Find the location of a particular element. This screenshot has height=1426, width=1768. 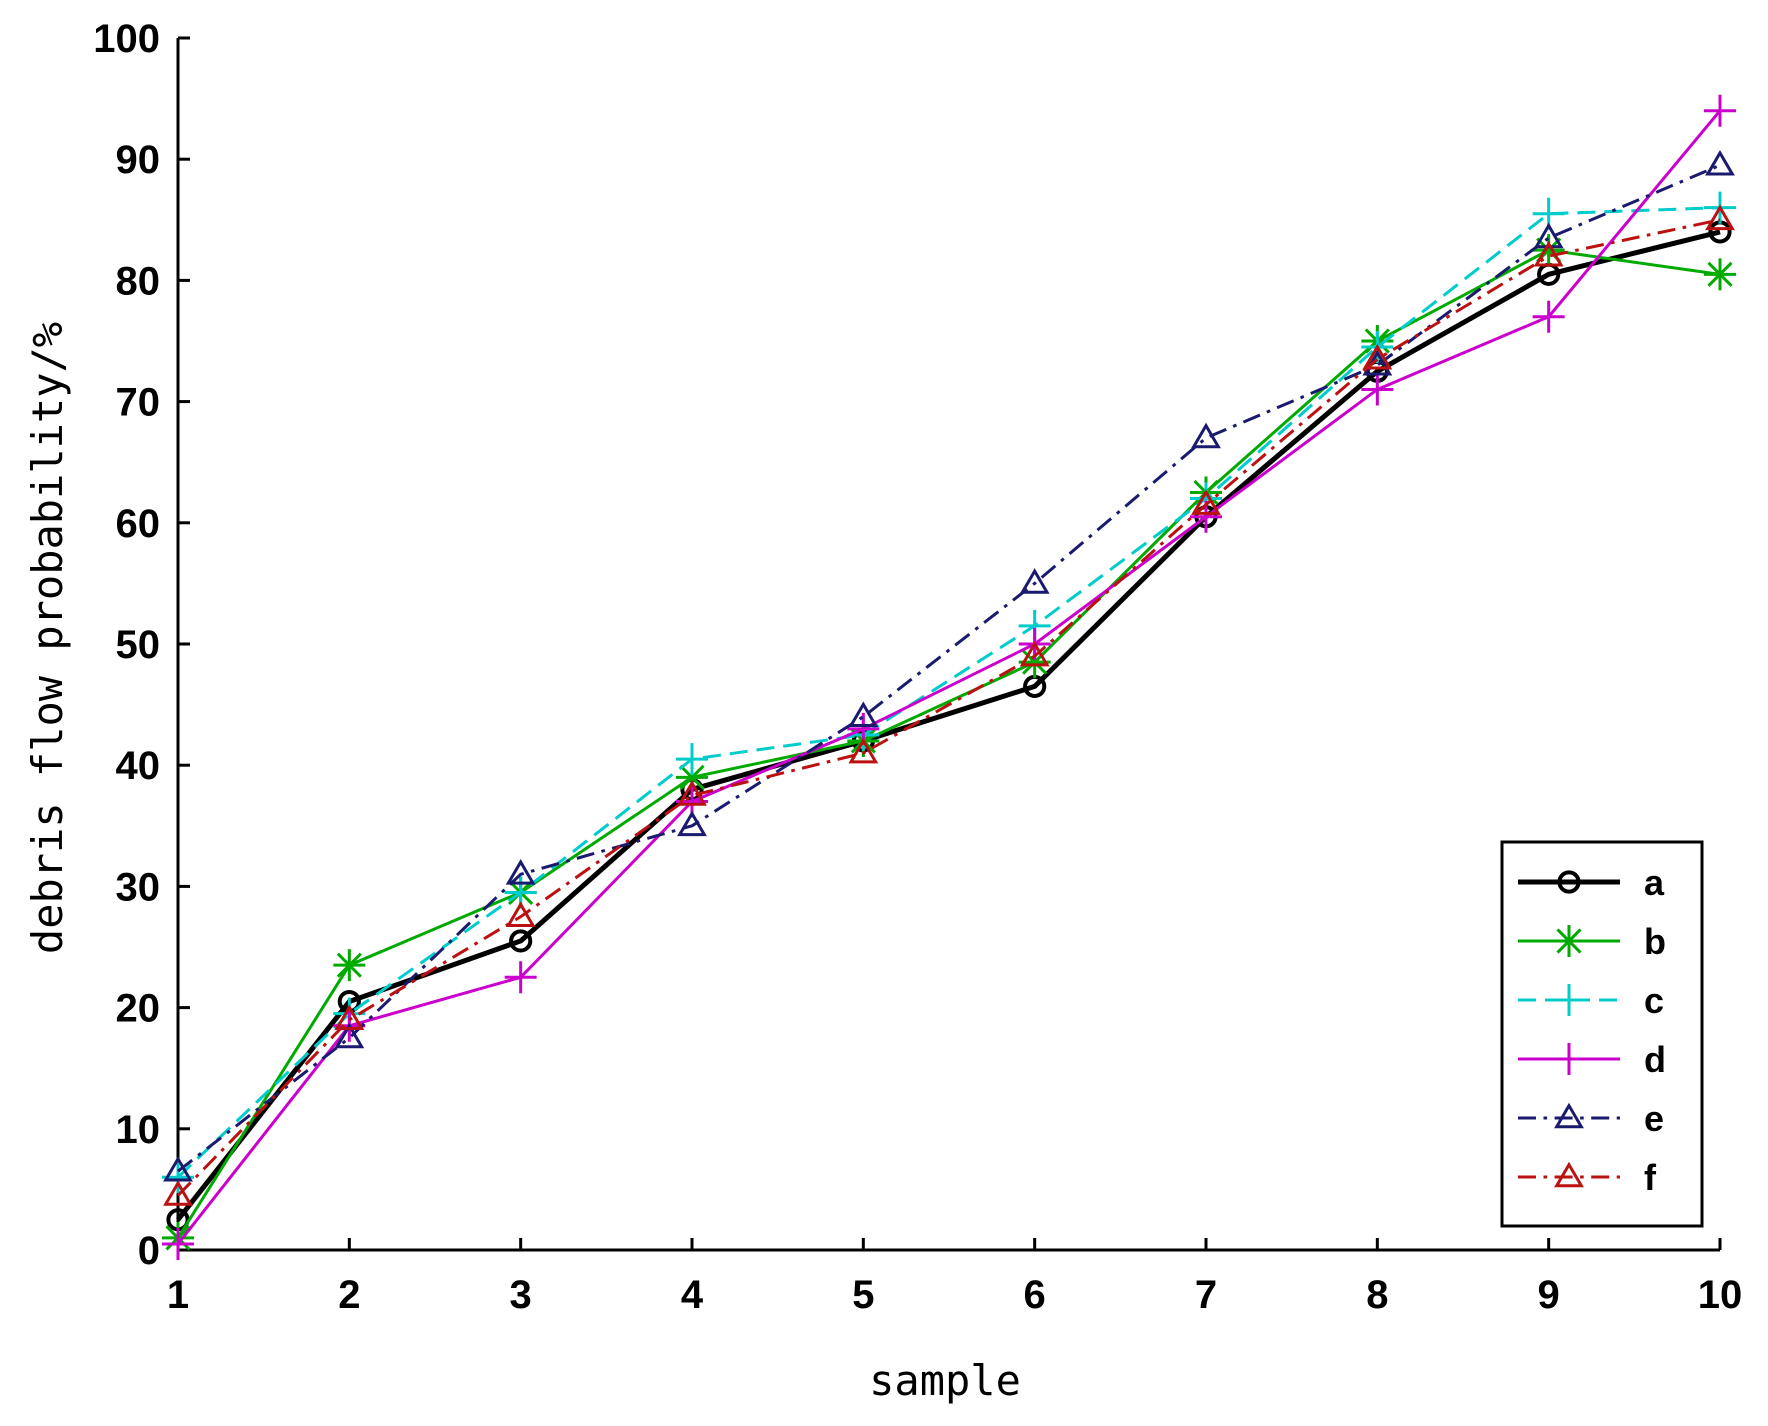

x-tick-label: 5 is located at coordinates (863, 1295).